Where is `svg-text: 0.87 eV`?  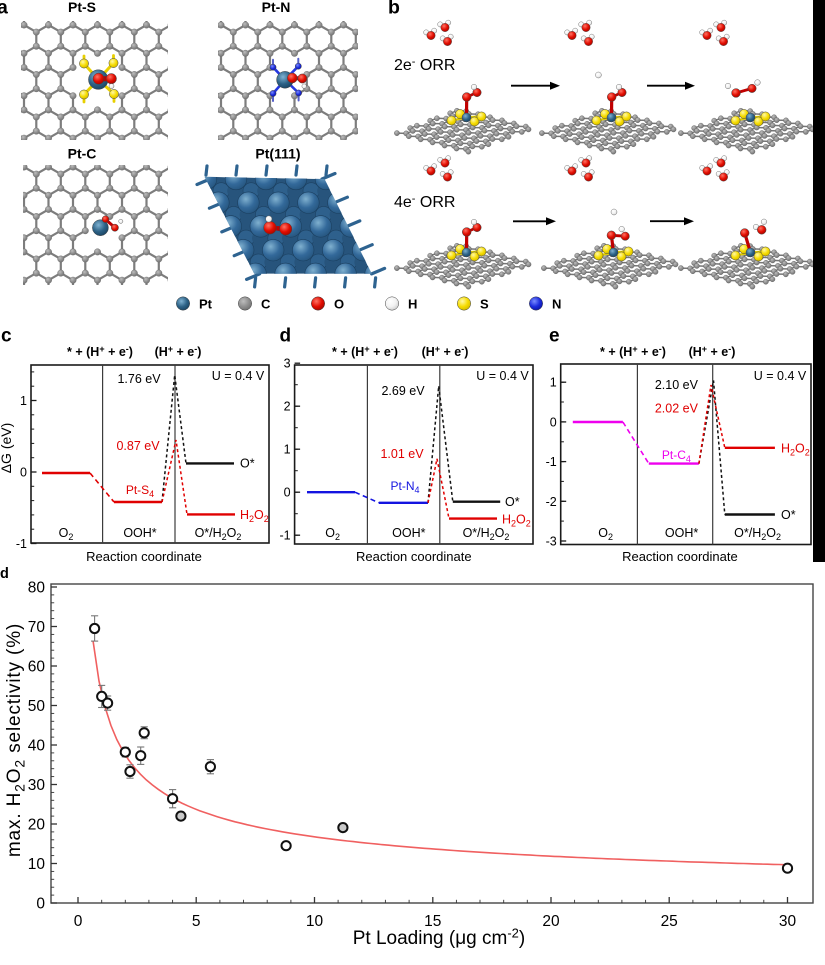 svg-text: 0.87 eV is located at coordinates (138, 446).